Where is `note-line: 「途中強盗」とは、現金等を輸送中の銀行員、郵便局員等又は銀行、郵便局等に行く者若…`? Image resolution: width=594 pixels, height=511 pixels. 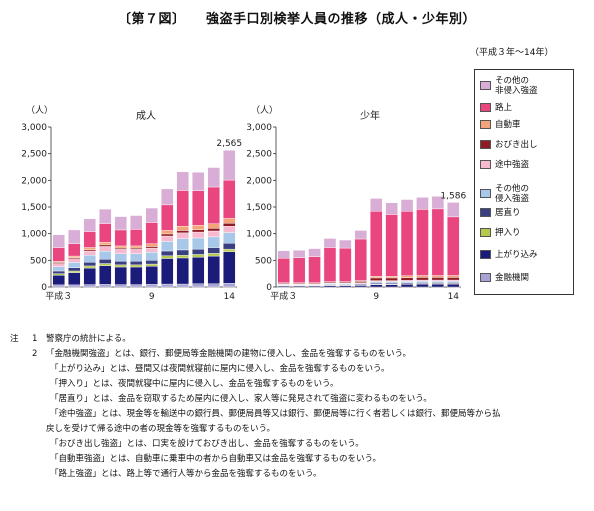 note-line: 「途中強盗」とは、現金等を輸送中の銀行員、郵便局員等又は銀行、郵便局等に行く者若… is located at coordinates (297, 414).